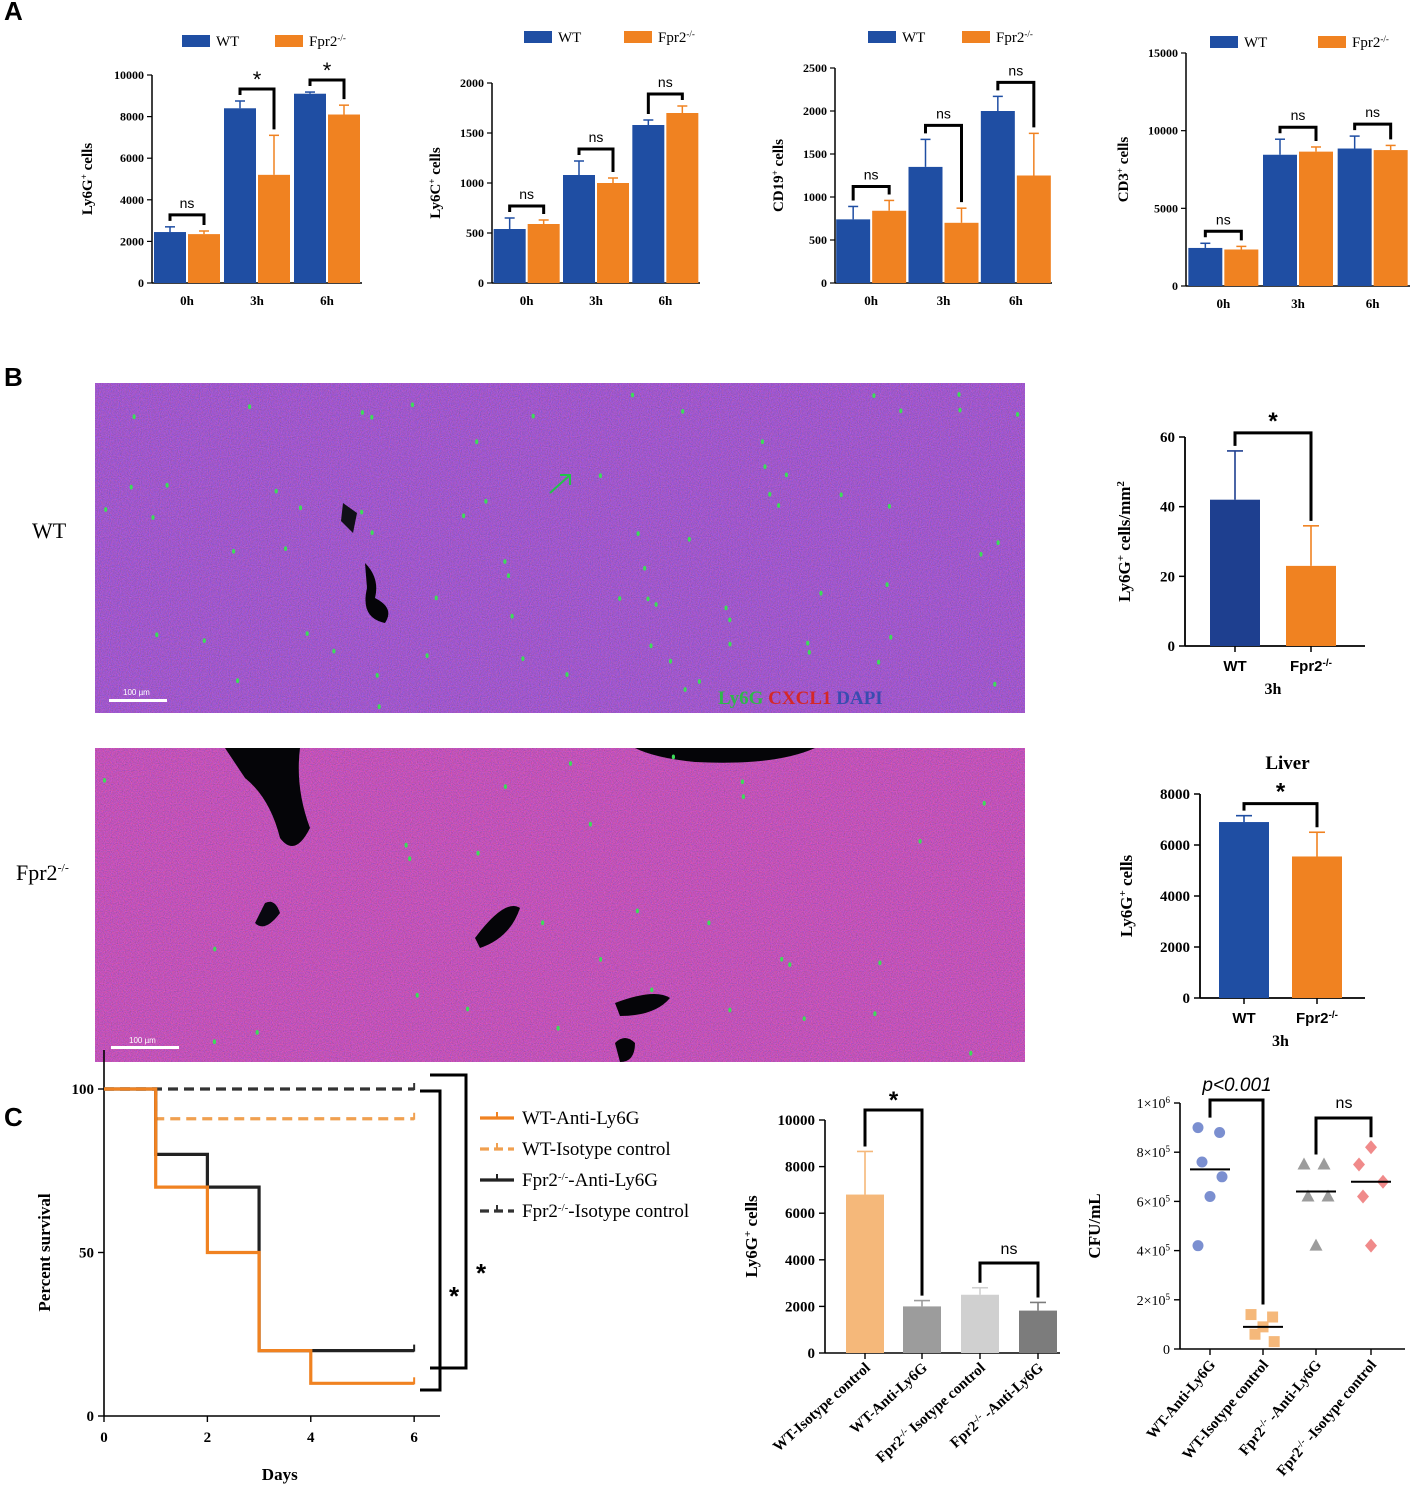 This screenshot has height=1500, width=1417. What do you see at coordinates (1373, 303) in the screenshot?
I see `x-tick-label: 6h` at bounding box center [1373, 303].